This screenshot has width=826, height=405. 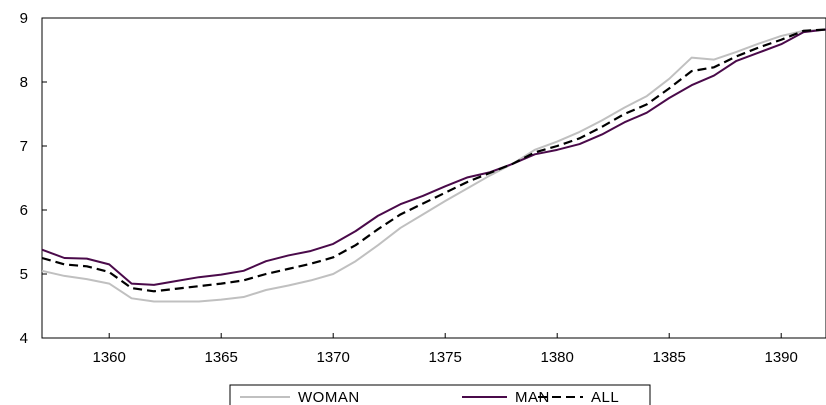 I want to click on legend-label-all: ALL, so click(x=605, y=397).